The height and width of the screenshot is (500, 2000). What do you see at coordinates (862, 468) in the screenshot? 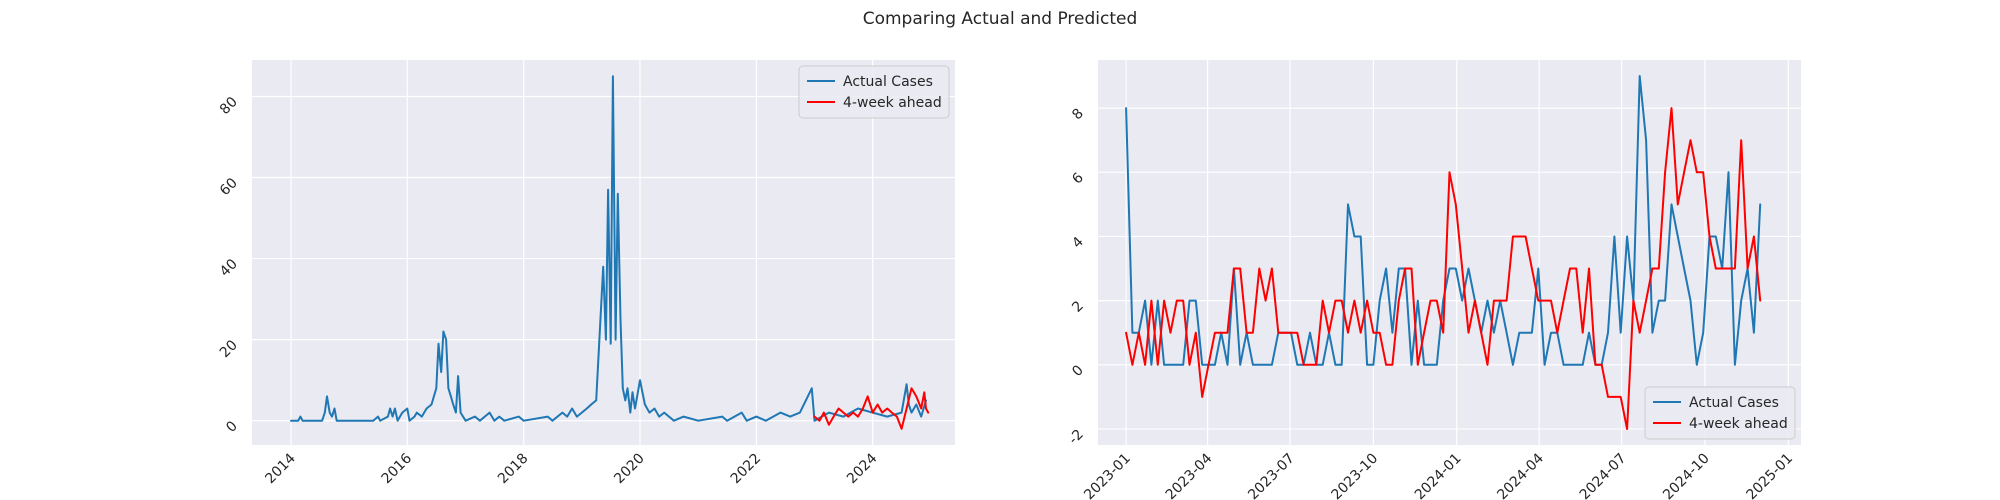
I see `x-tick-label: 2024` at bounding box center [862, 468].